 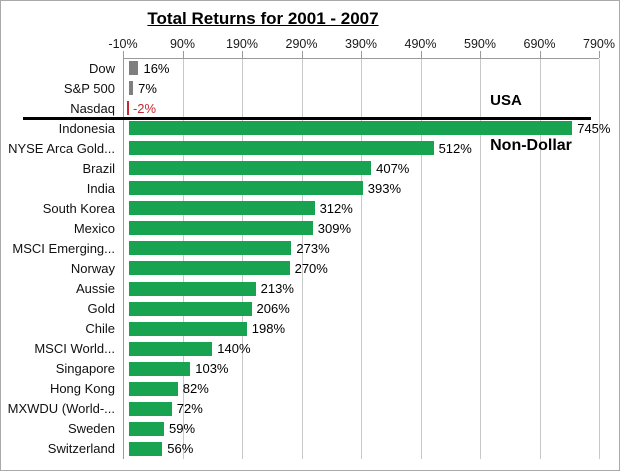 I want to click on category-label: Sweden, so click(x=91, y=429).